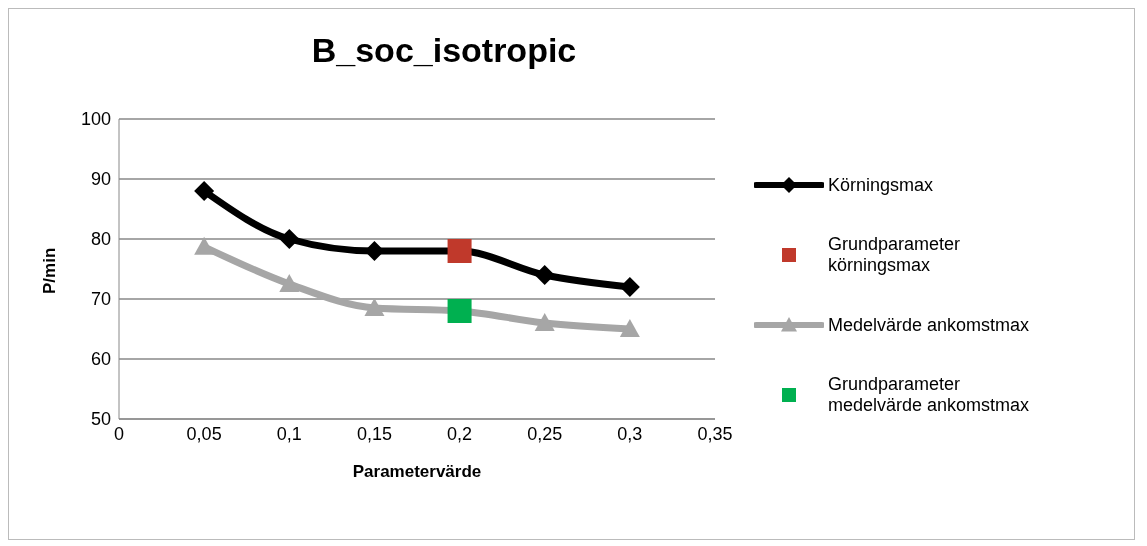  What do you see at coordinates (119, 433) in the screenshot?
I see `x-tick-label: 0` at bounding box center [119, 433].